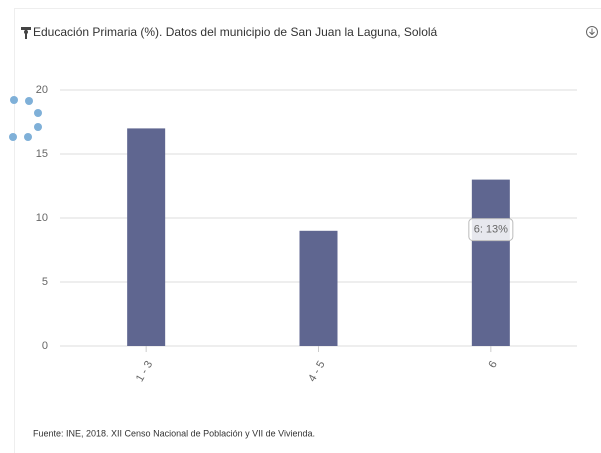 The width and height of the screenshot is (601, 453). I want to click on tooltip-label: 6: 13%, so click(491, 230).